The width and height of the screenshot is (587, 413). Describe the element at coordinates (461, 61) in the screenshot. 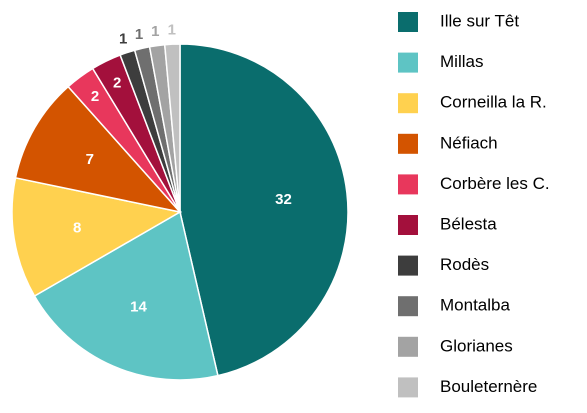

I see `legend-label: Millas` at that location.